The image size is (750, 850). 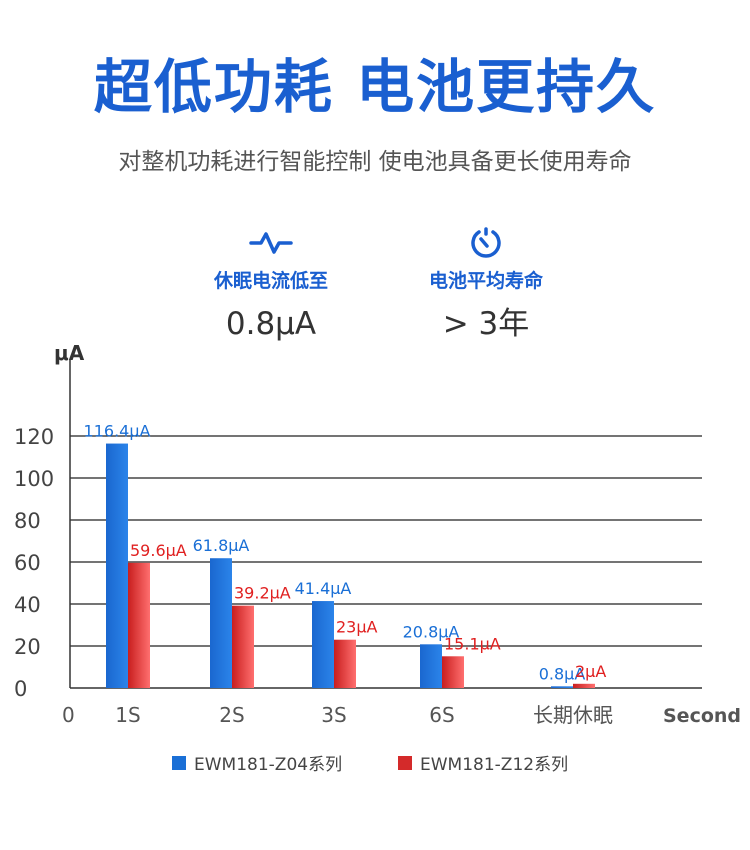 I want to click on data-label: 15.1μA, so click(x=472, y=643).